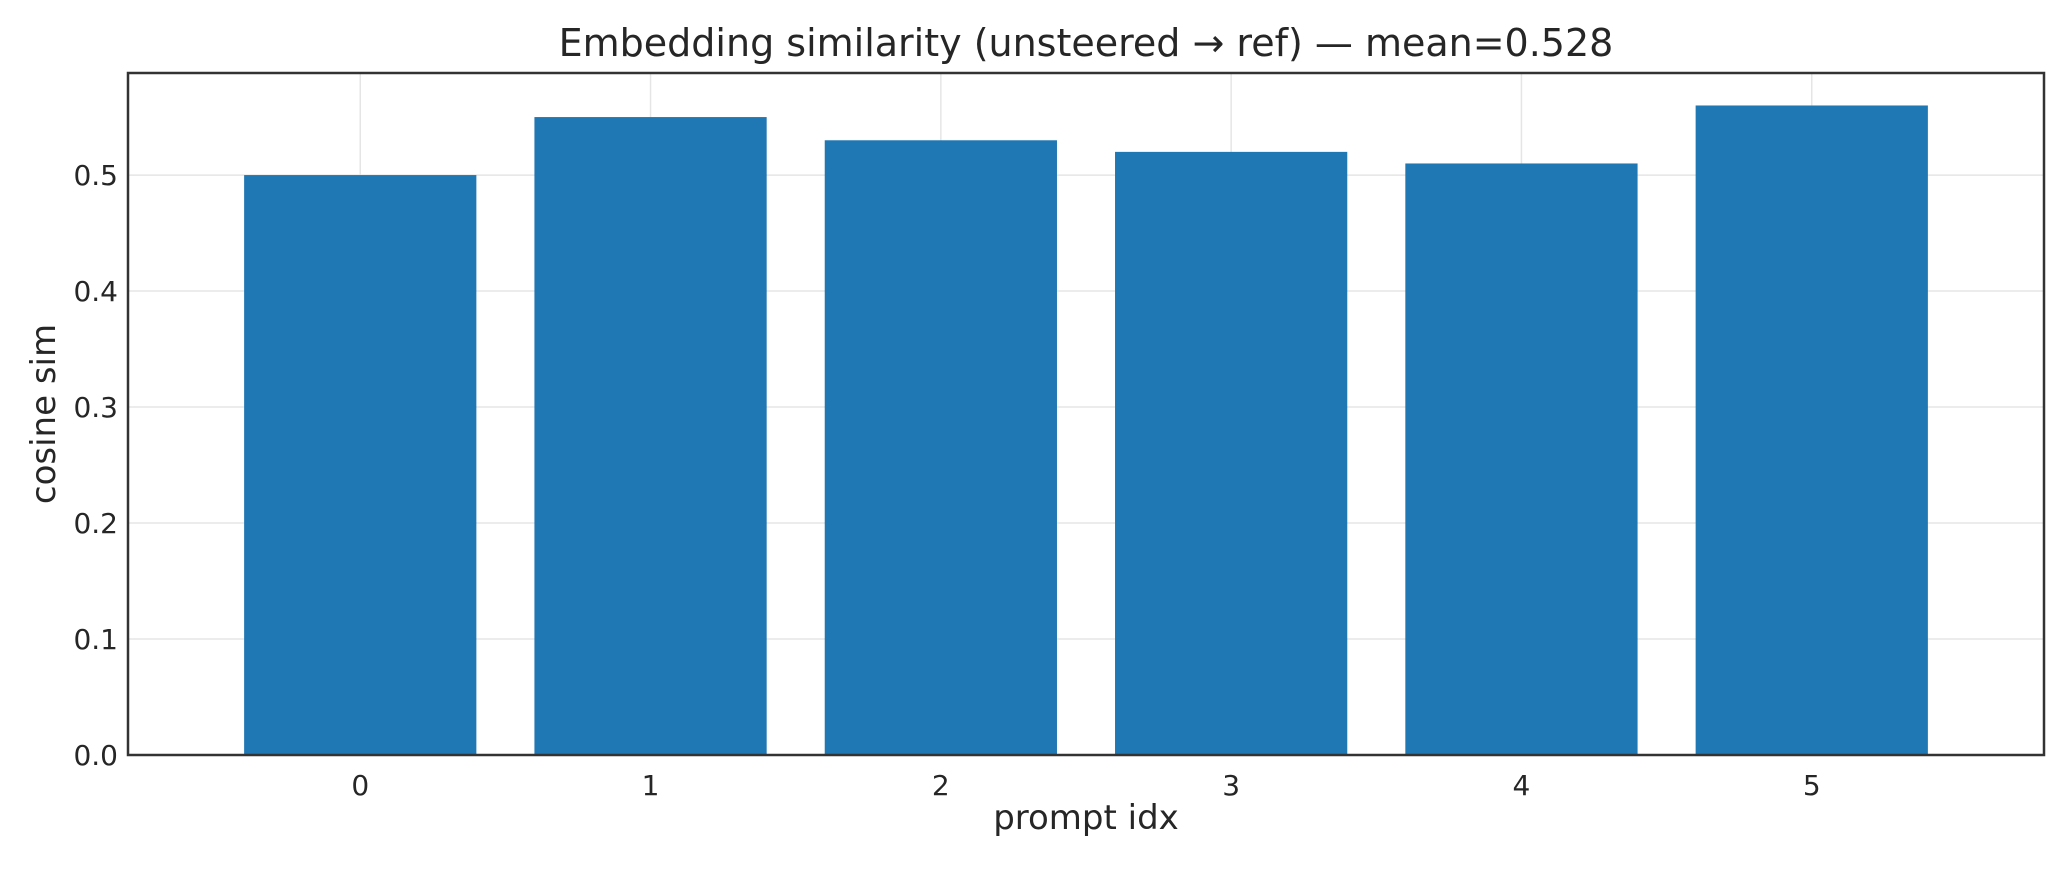  I want to click on x-tick-label: 5, so click(1812, 785).